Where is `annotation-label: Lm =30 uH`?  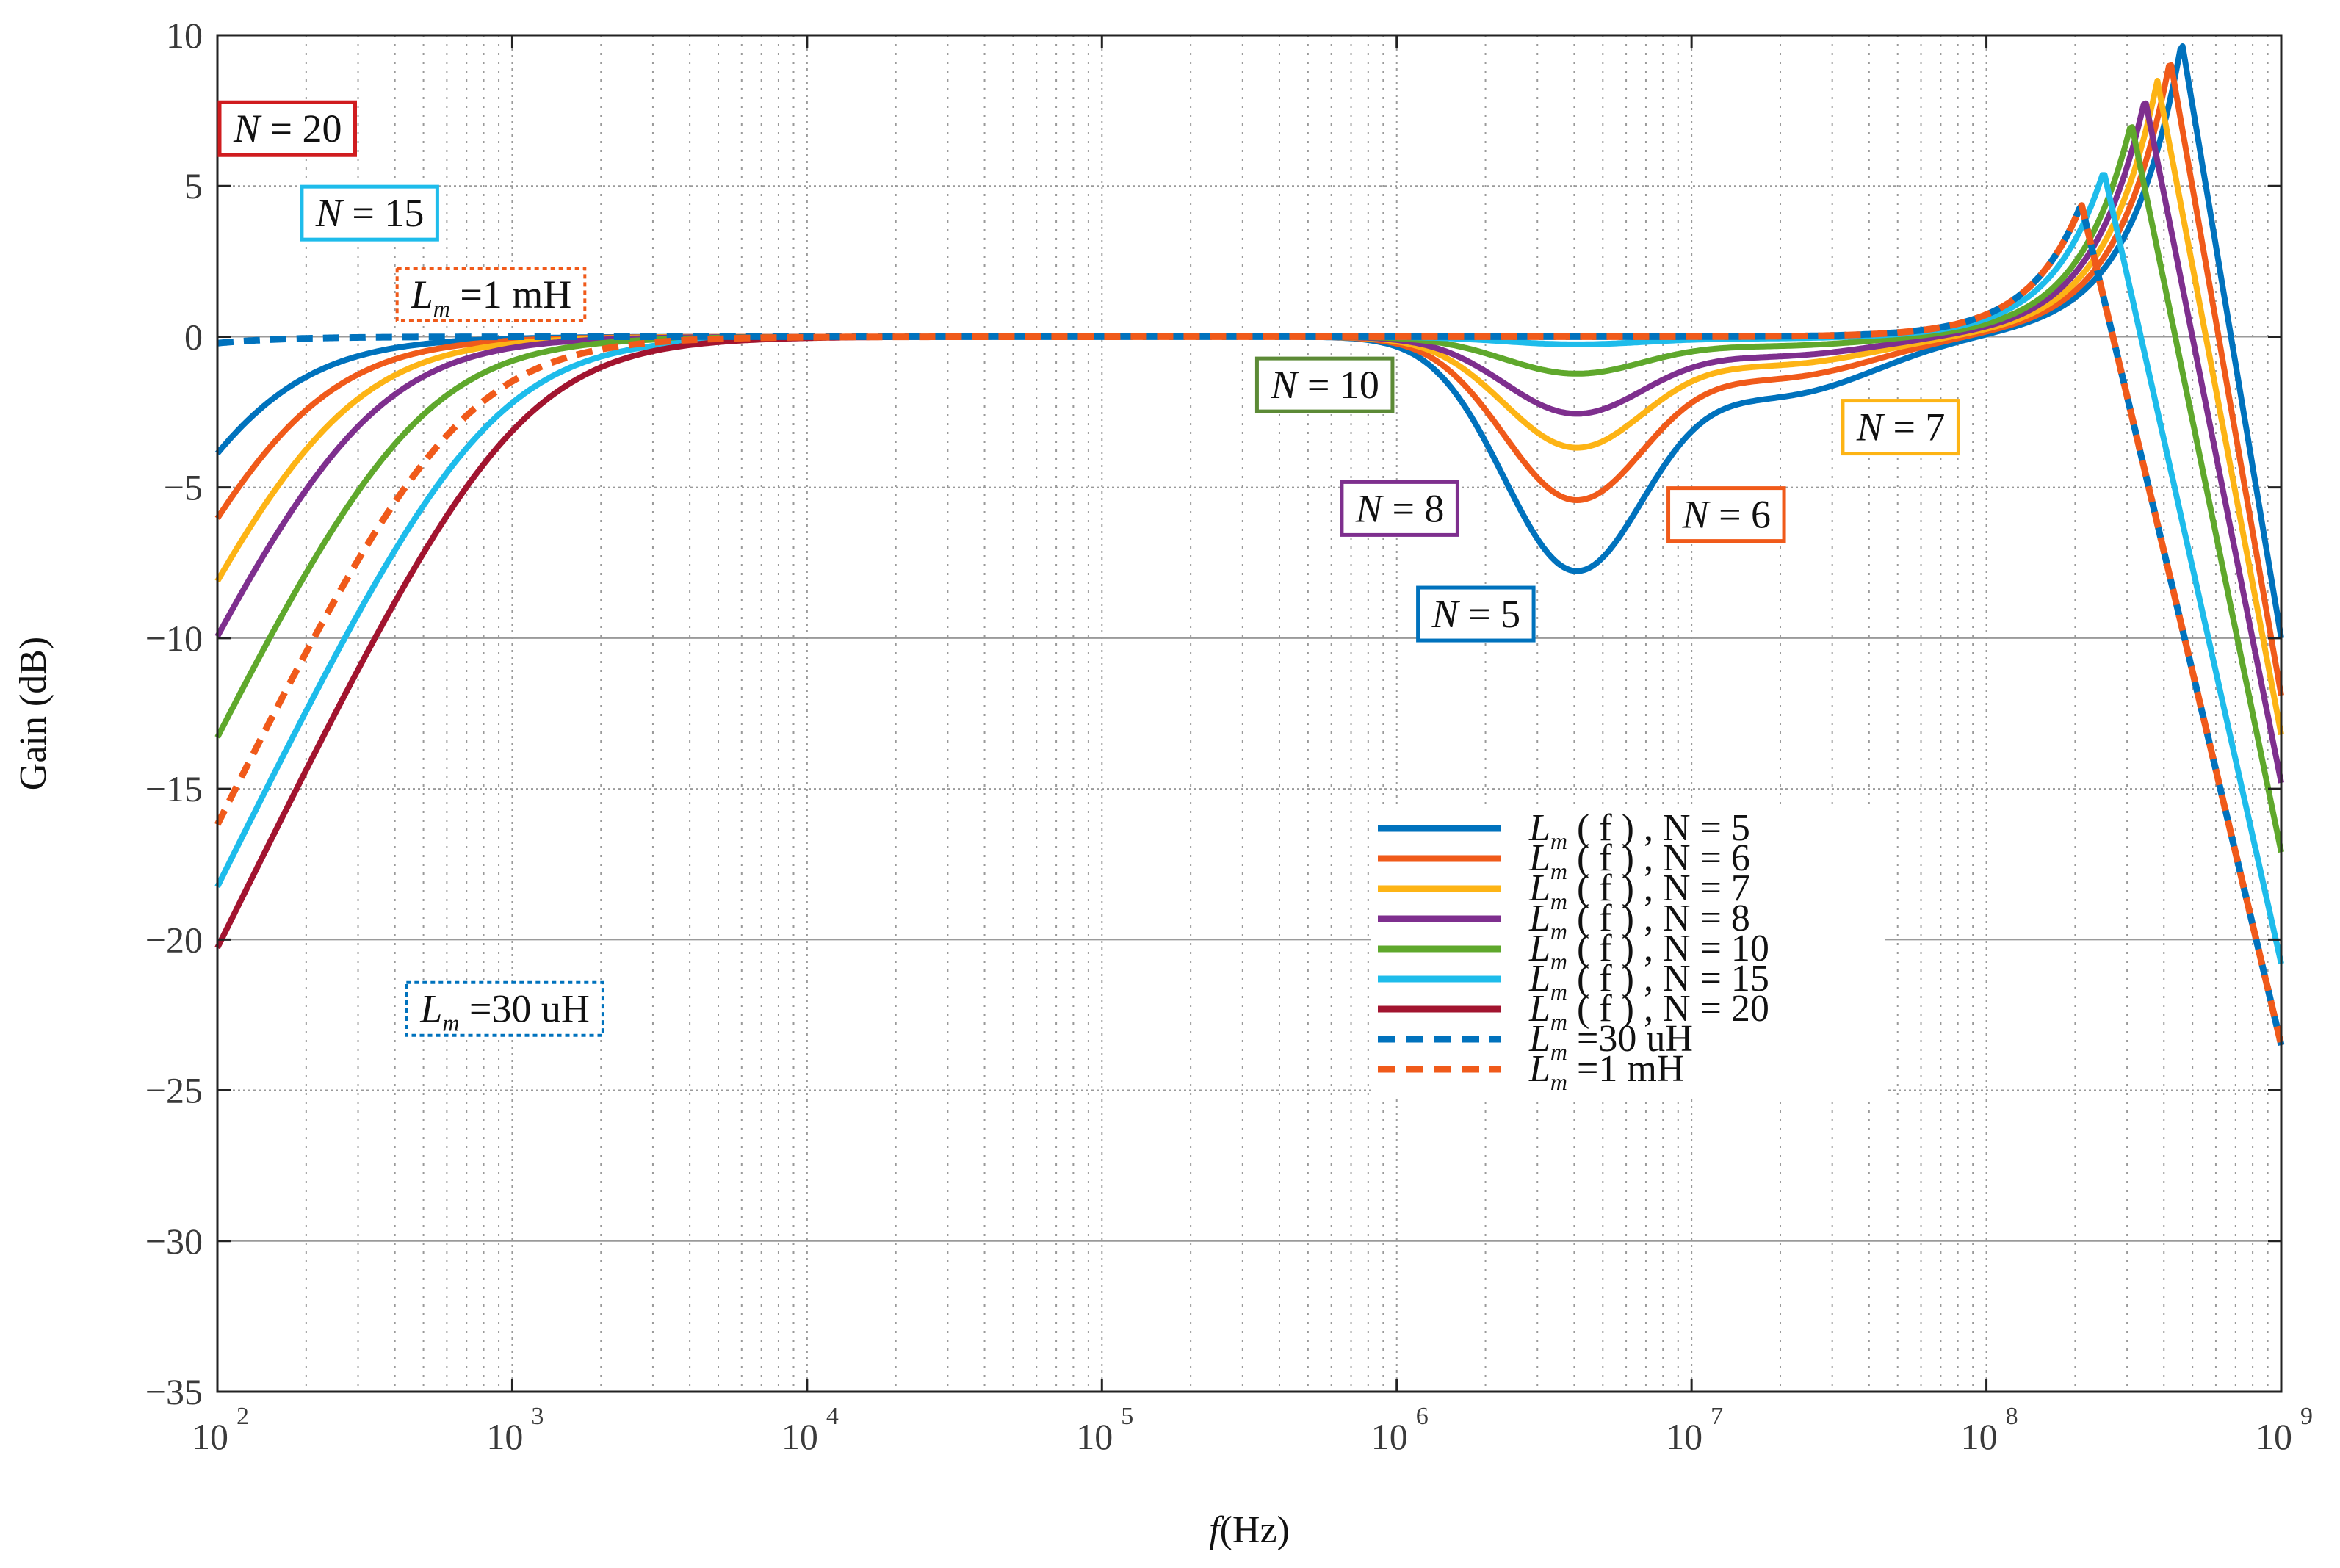 annotation-label: Lm =30 uH is located at coordinates (504, 1011).